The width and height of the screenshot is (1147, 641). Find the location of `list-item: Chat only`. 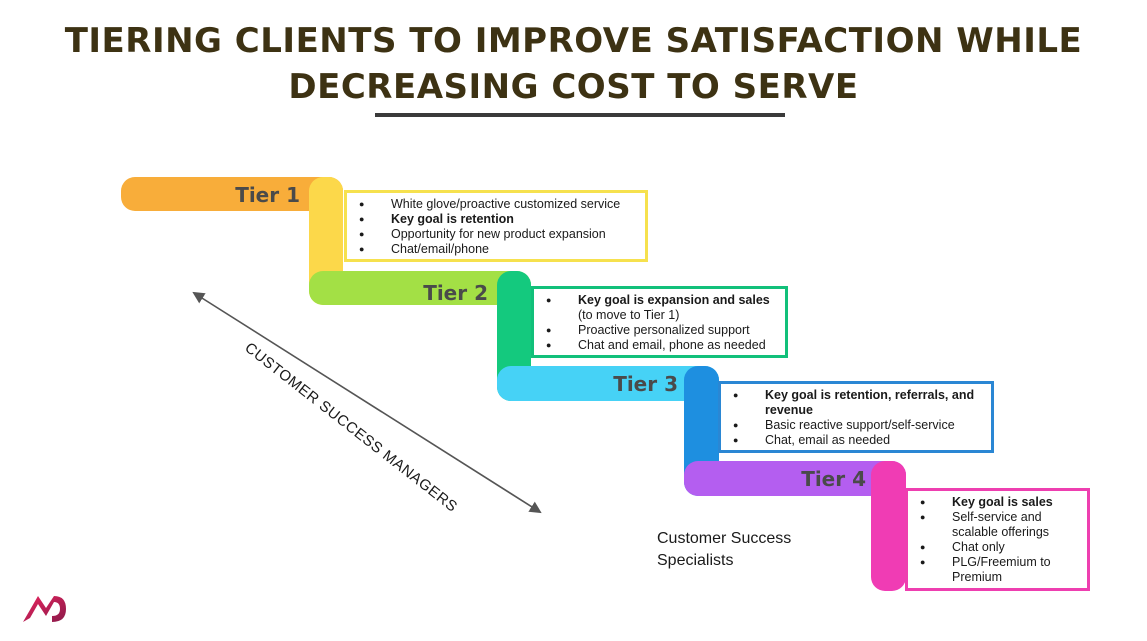

list-item: Chat only is located at coordinates (1000, 547).